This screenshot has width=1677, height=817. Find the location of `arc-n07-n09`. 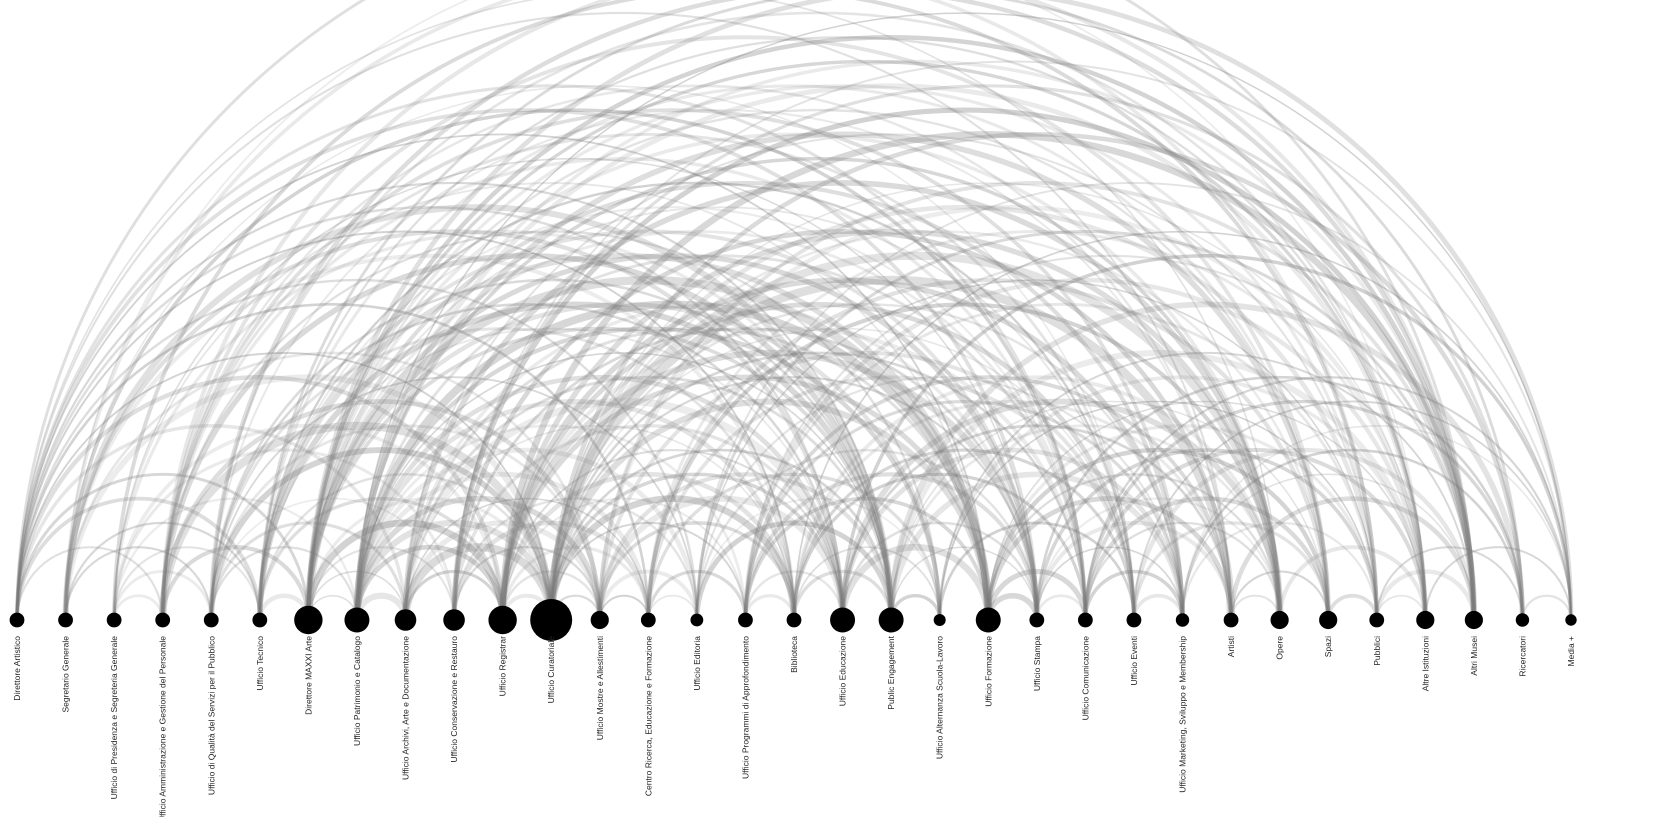

arc-n07-n09 is located at coordinates (357, 595).